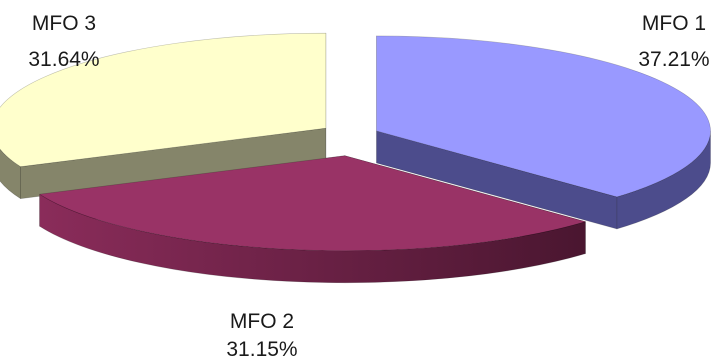  Describe the element at coordinates (261, 349) in the screenshot. I see `slice-label-mfo-2-value: 31.15%` at that location.